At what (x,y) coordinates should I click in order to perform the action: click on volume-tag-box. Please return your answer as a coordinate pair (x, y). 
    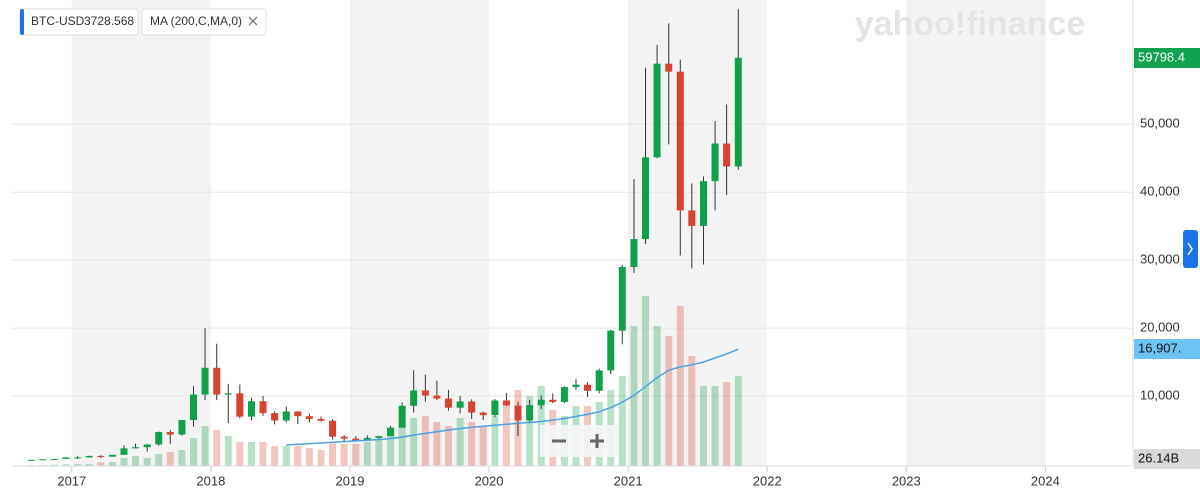
    Looking at the image, I should click on (1167, 459).